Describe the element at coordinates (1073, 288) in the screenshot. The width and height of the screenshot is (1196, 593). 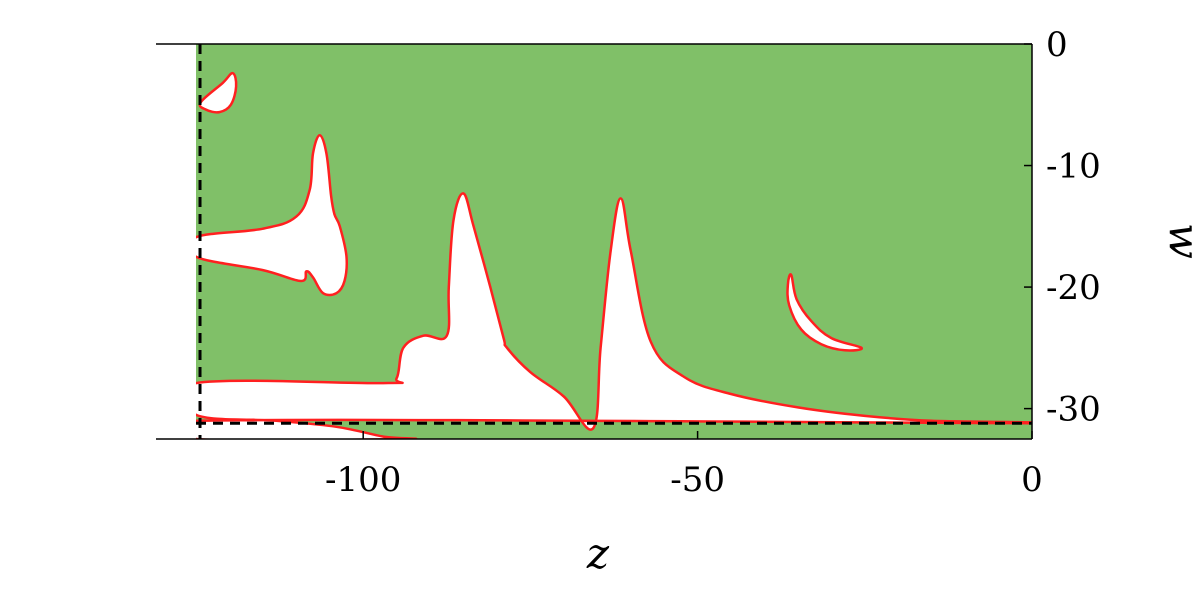
I see `y-tick-label: -20` at that location.